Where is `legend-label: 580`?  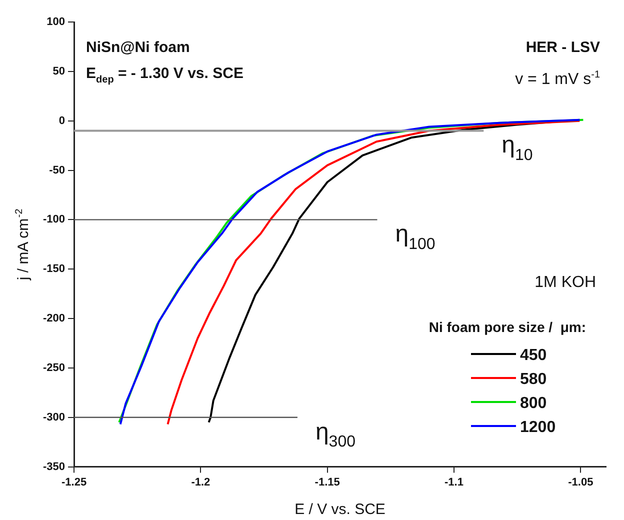 legend-label: 580 is located at coordinates (533, 379).